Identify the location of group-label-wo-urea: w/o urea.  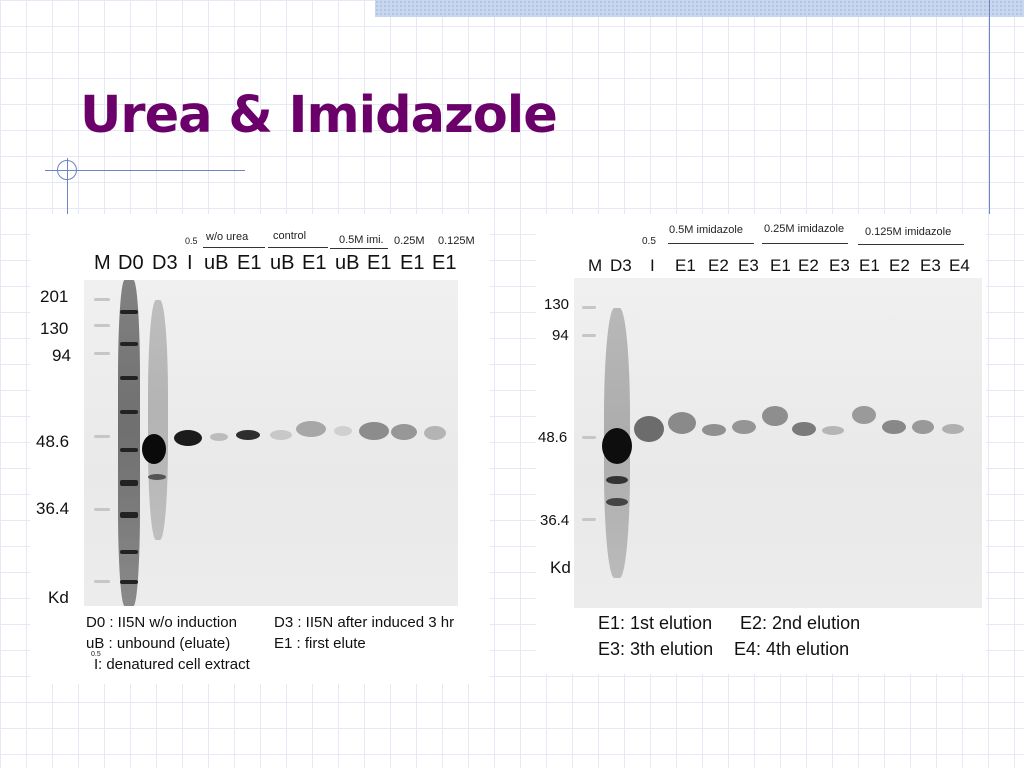
(227, 237).